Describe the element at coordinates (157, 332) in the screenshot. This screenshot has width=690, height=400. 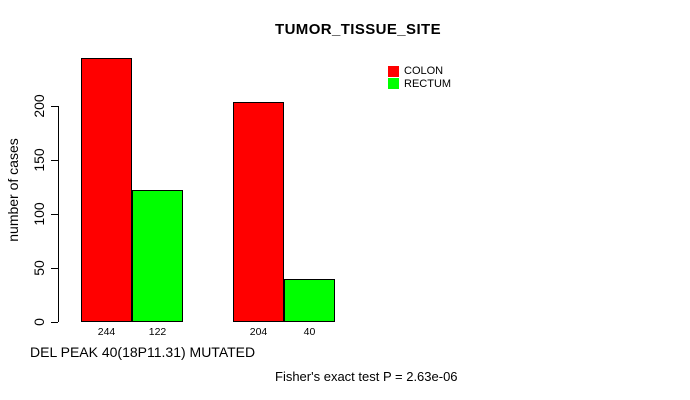
I see `bar-value-label: 122` at that location.